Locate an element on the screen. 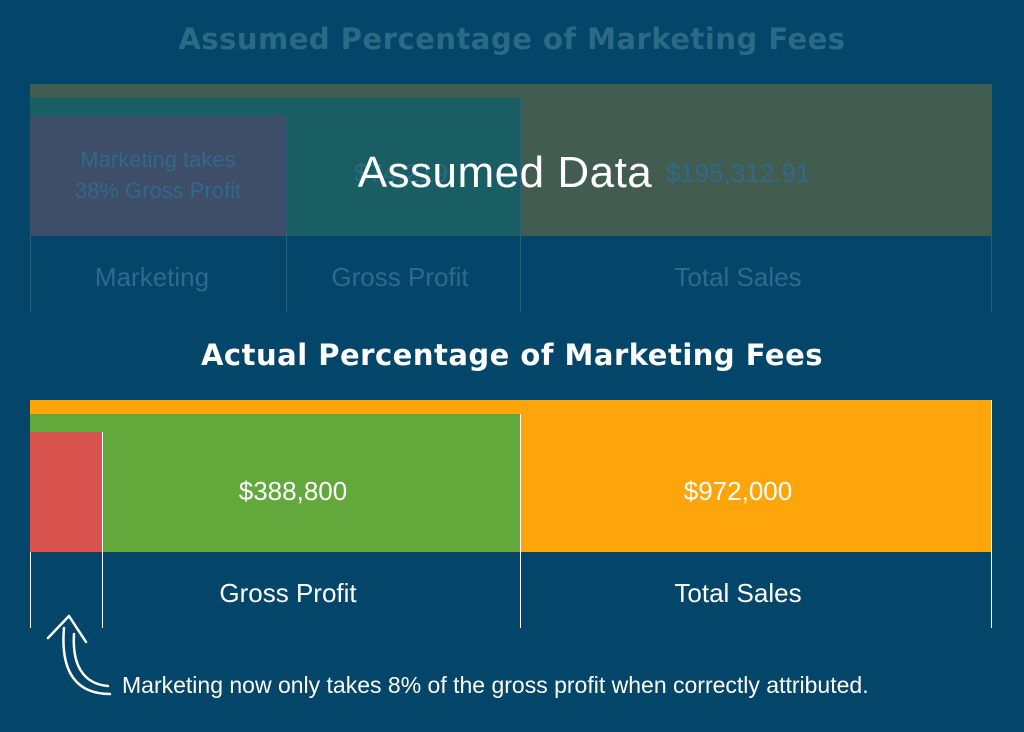 The image size is (1024, 732). assumed-divider-left is located at coordinates (30, 274).